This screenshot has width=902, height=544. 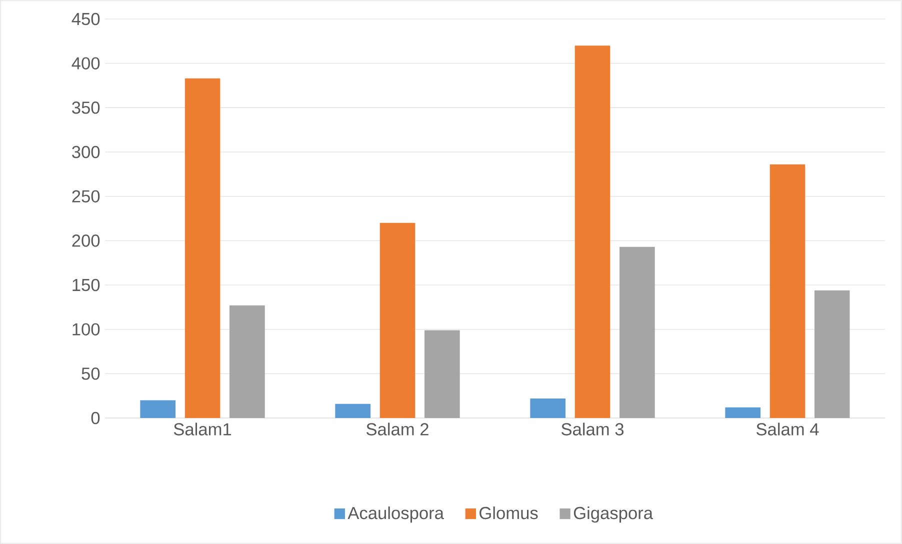 What do you see at coordinates (397, 429) in the screenshot?
I see `x-tick-label: Salam 2` at bounding box center [397, 429].